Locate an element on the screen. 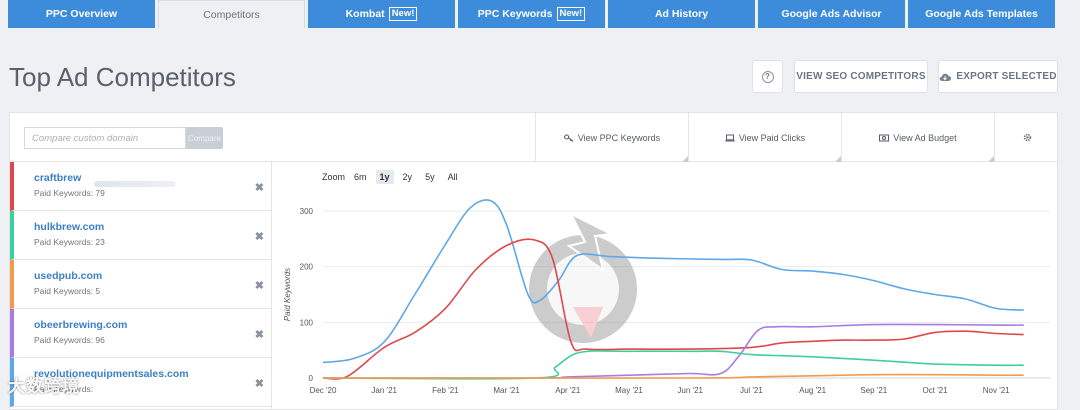 The height and width of the screenshot is (410, 1080). view-seo-competitors-button: VIEW SEO COMPETITORS is located at coordinates (861, 76).